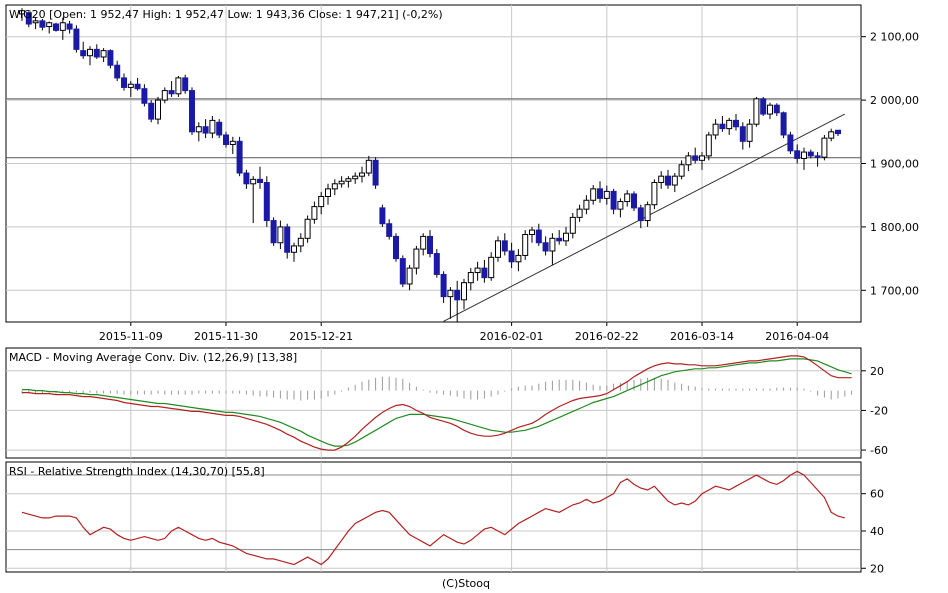 This screenshot has width=948, height=593. I want to click on macd-y-ticks: 20 -20 -60, so click(874, 411).